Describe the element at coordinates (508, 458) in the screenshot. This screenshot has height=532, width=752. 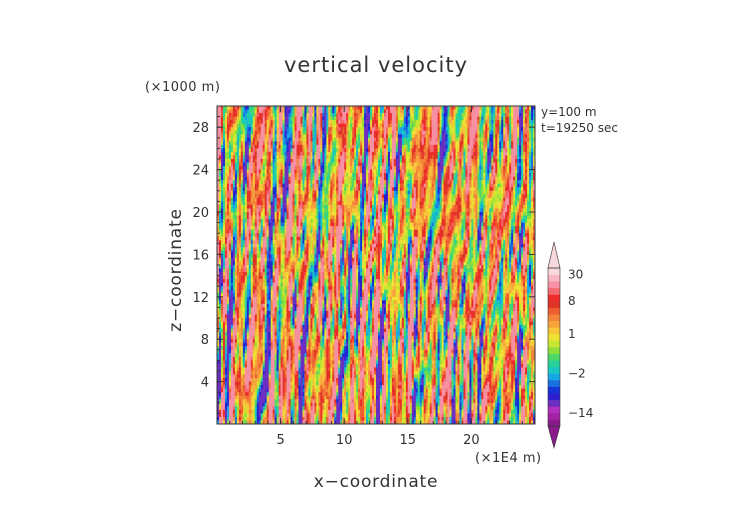
I see `x-unit-label: (×1E4 m)` at that location.